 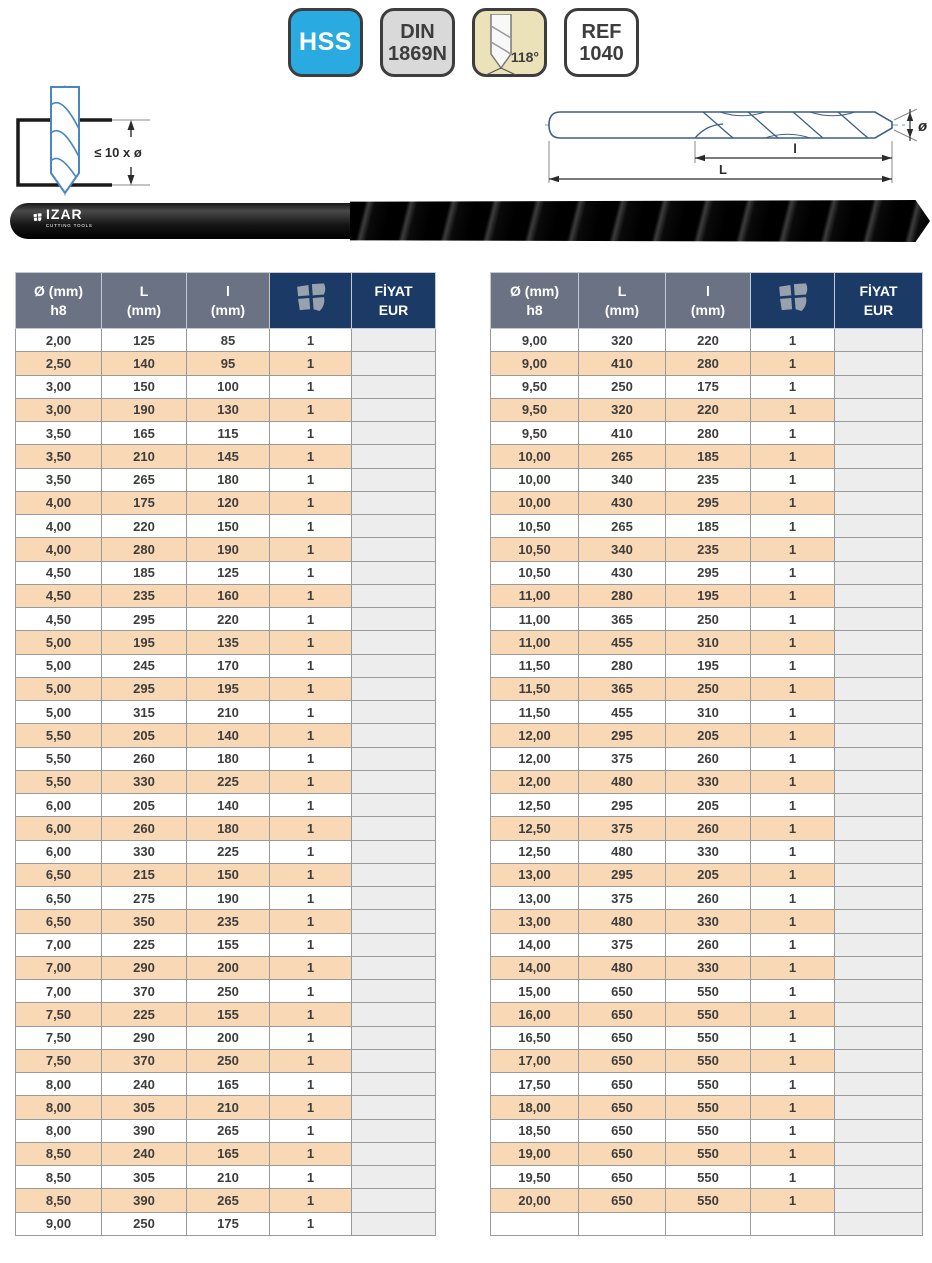 What do you see at coordinates (225, 549) in the screenshot?
I see `table-row: 4,00 280 190 1` at bounding box center [225, 549].